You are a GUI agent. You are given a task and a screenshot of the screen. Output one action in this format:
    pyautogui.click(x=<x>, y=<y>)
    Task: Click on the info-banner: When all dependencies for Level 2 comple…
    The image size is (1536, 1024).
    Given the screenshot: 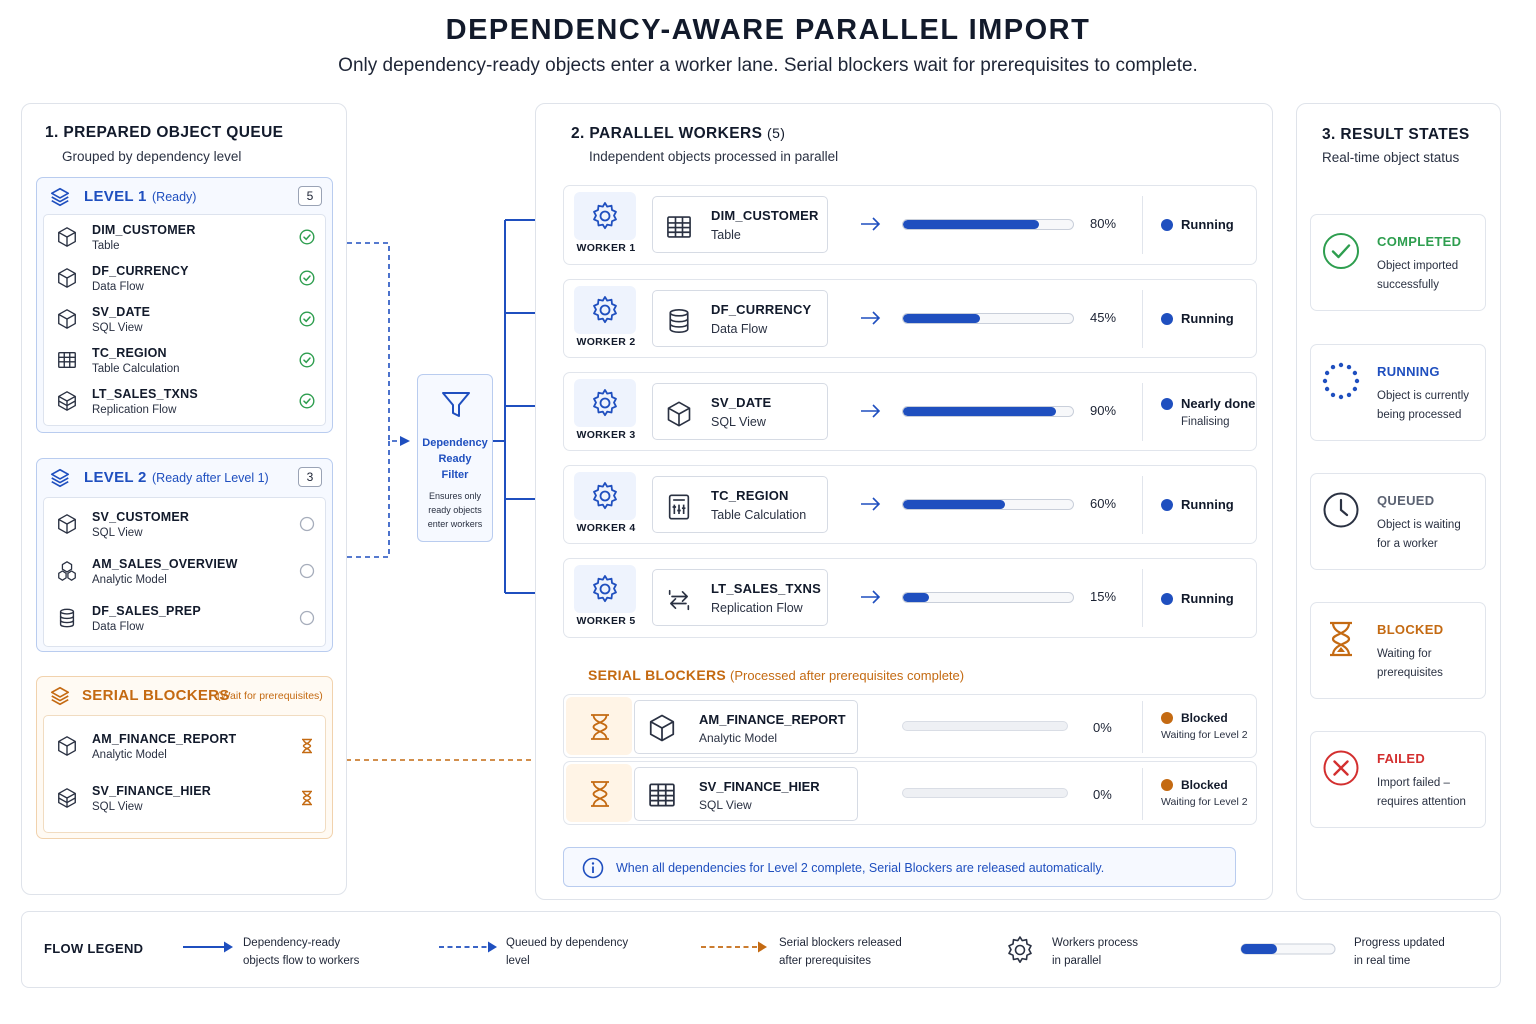 What is the action you would take?
    pyautogui.click(x=899, y=867)
    